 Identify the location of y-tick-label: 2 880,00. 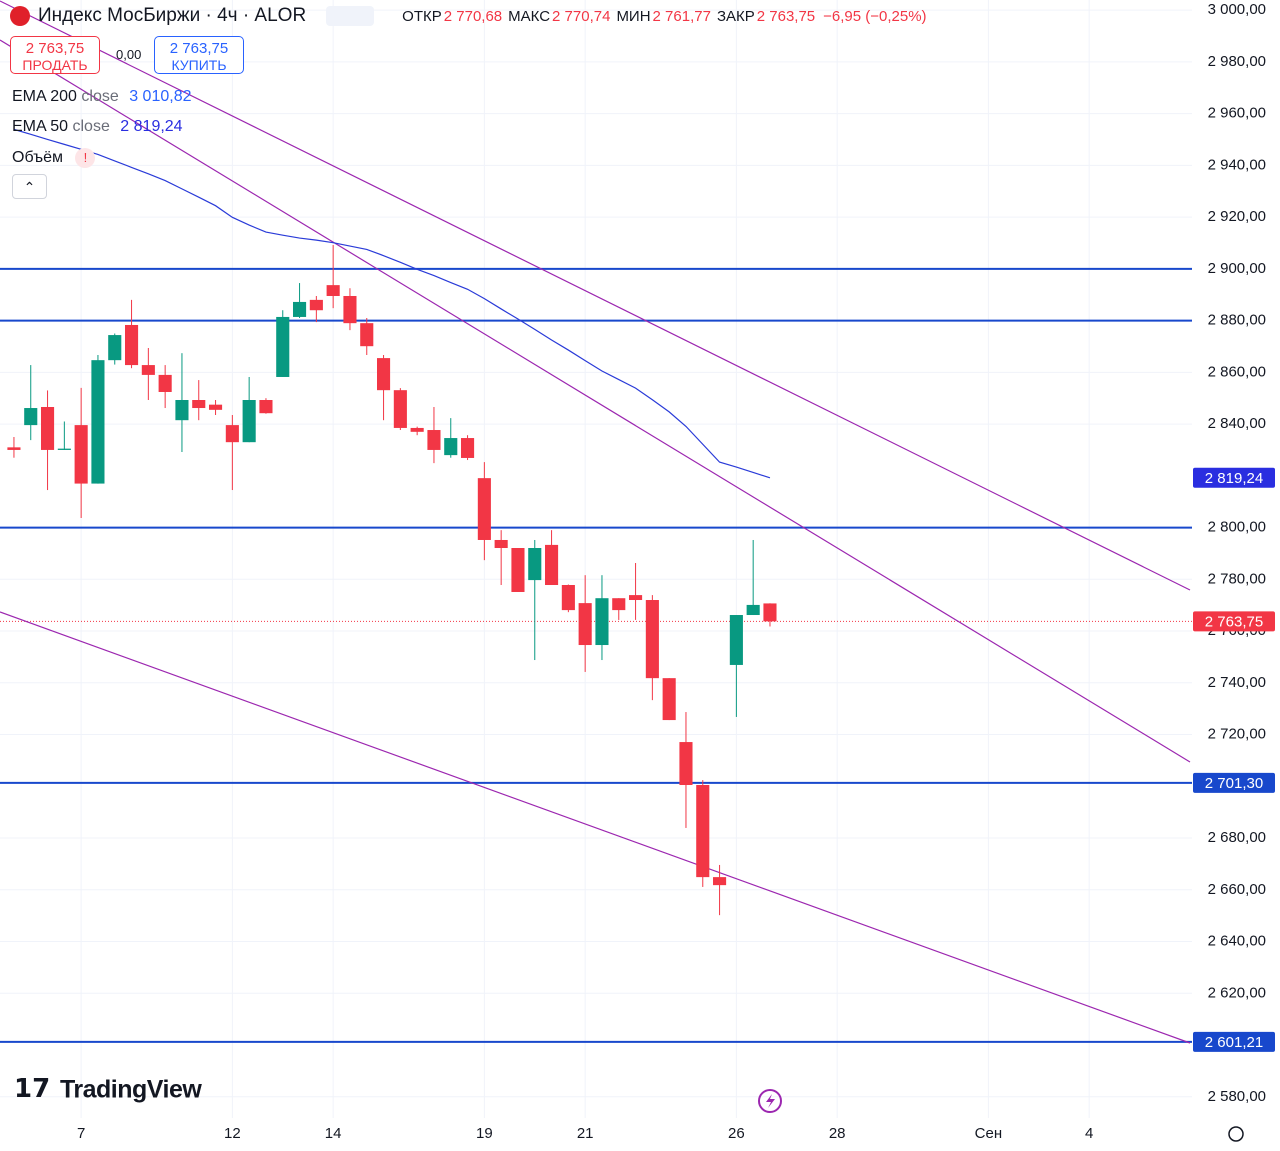
(1237, 320).